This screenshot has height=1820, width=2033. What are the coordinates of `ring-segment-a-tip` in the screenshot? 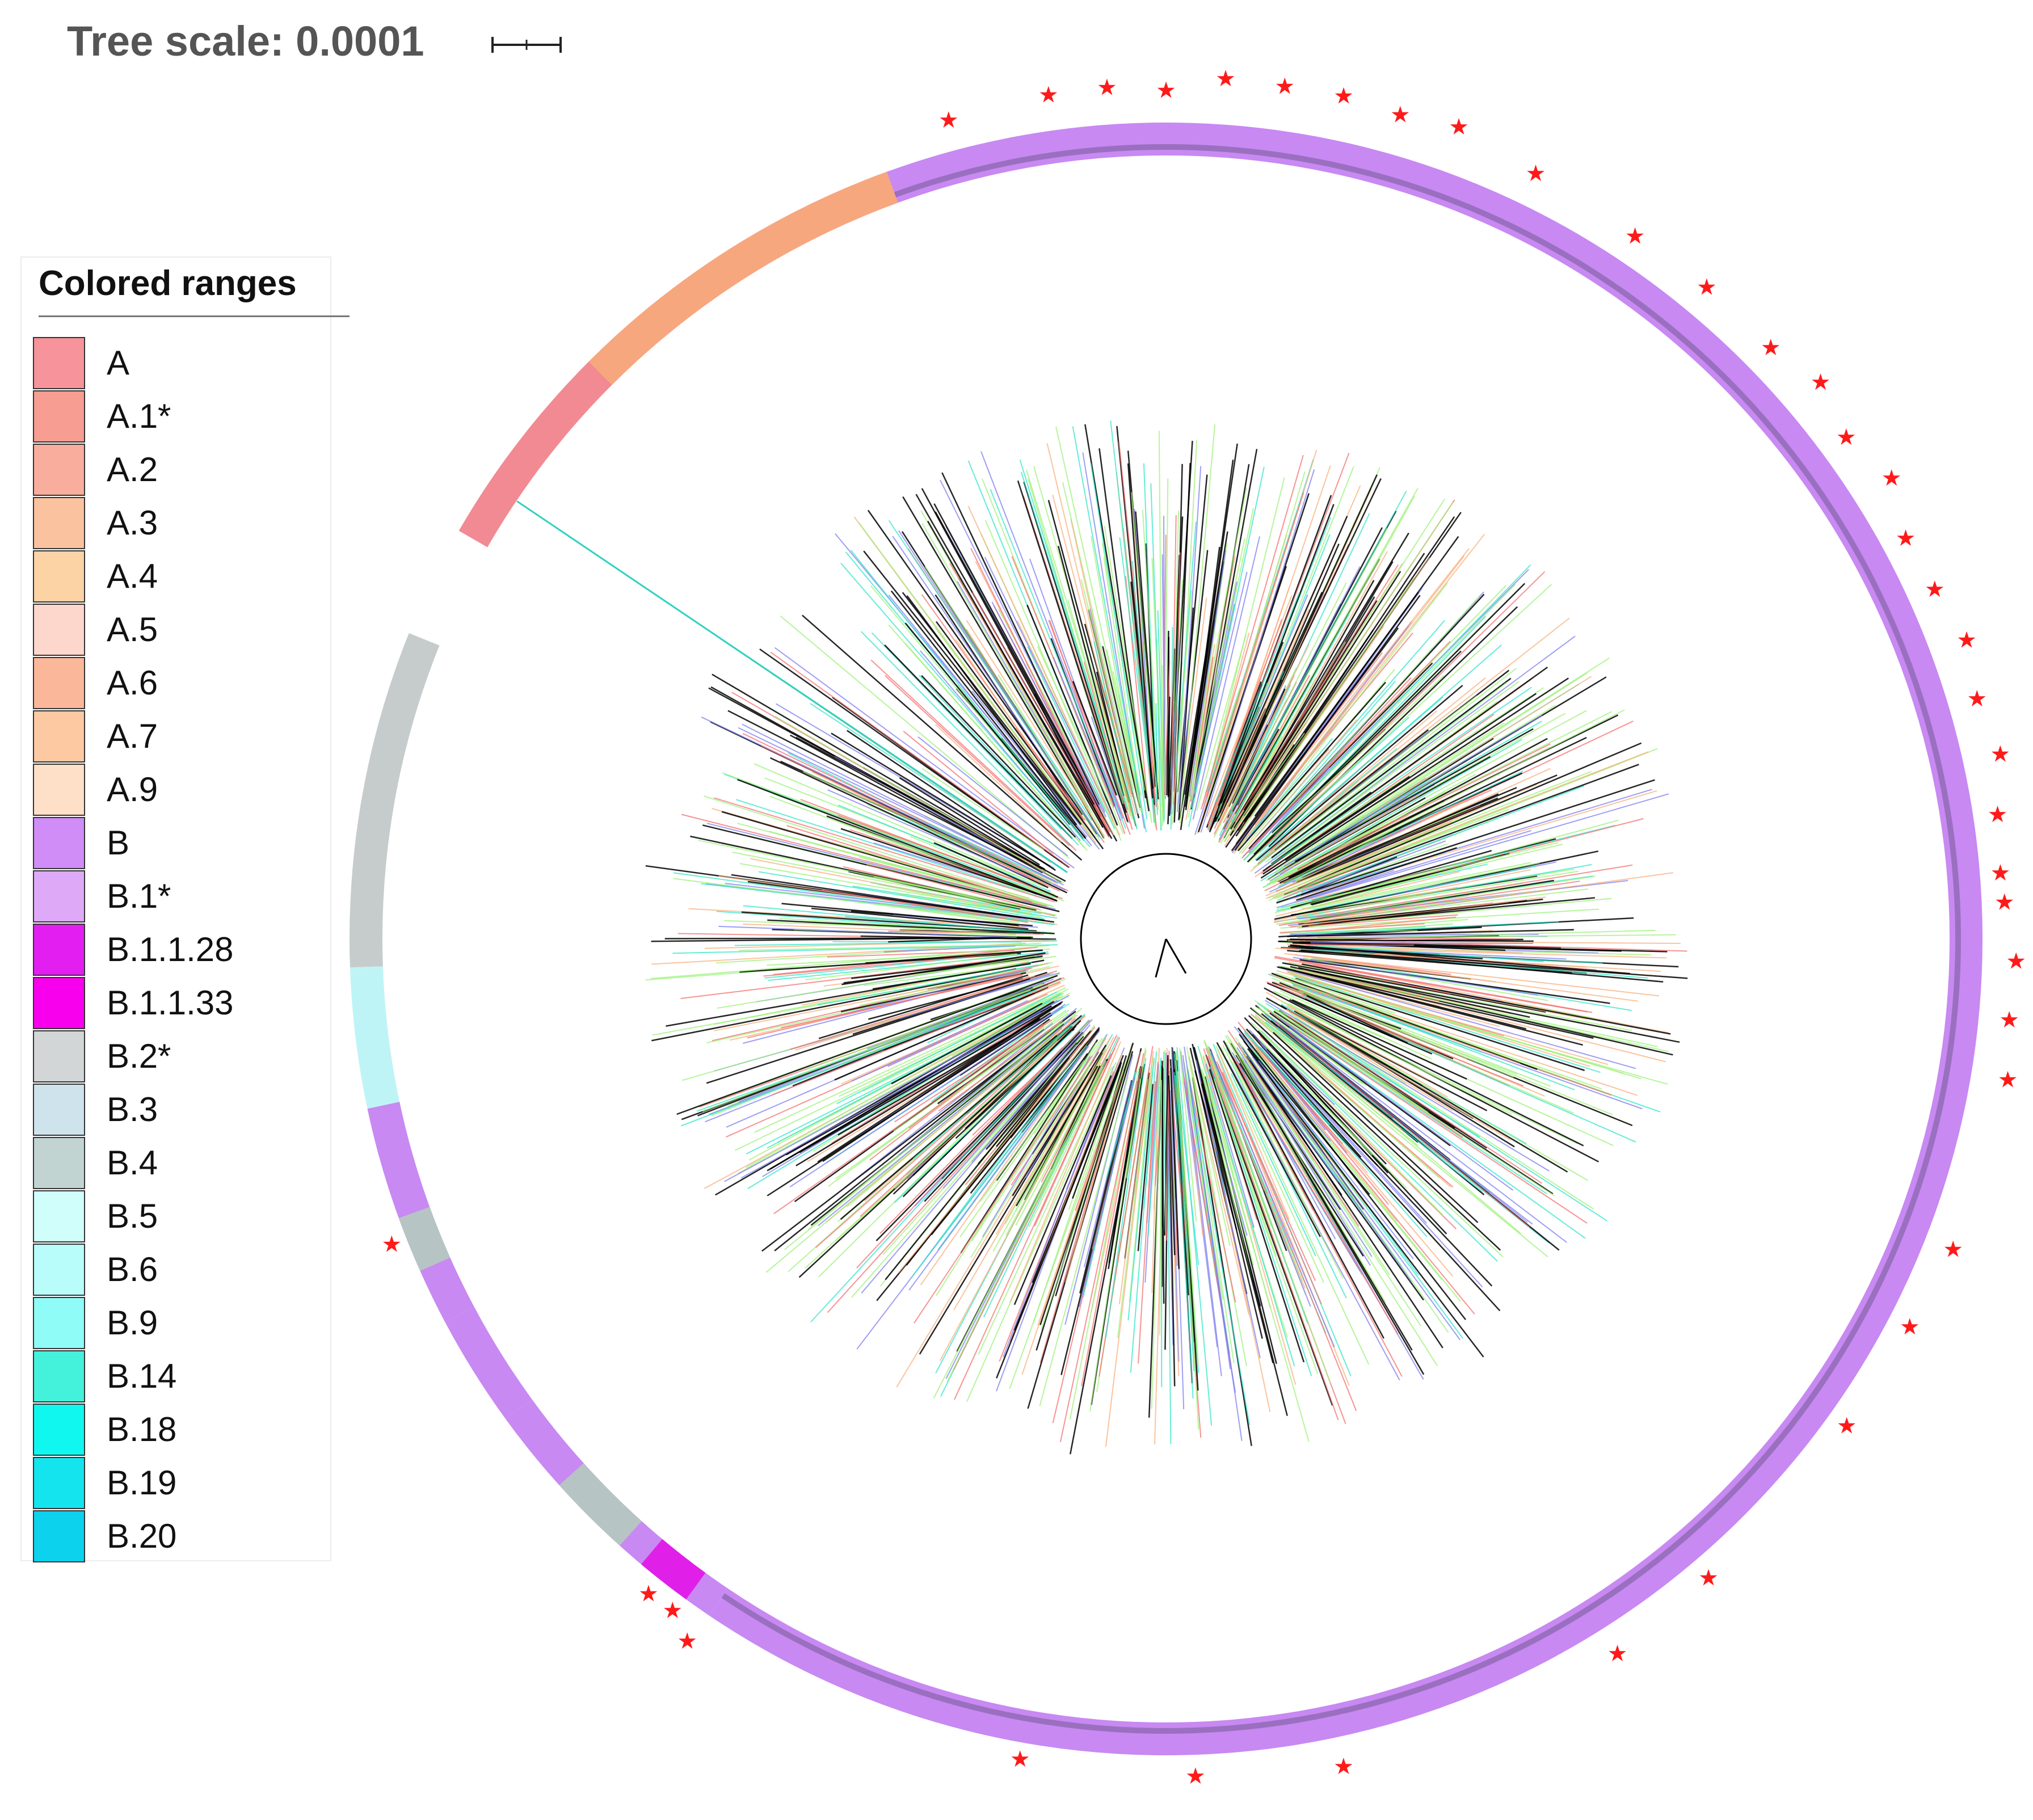 It's located at (495, 503).